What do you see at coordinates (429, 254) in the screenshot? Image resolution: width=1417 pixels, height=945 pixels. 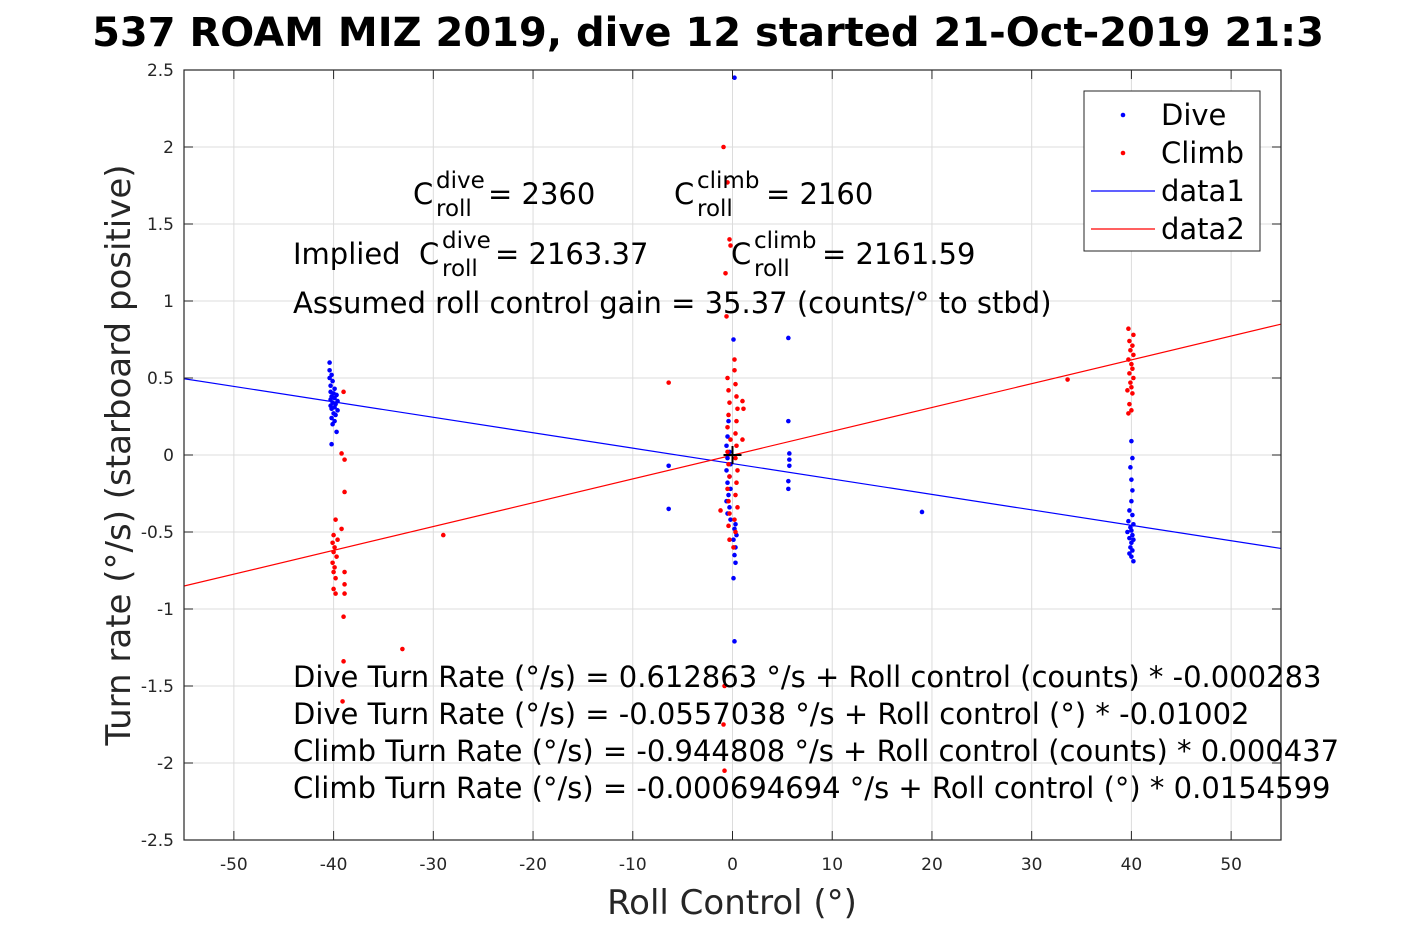 I see `annotation-implied-dive-base: C` at bounding box center [429, 254].